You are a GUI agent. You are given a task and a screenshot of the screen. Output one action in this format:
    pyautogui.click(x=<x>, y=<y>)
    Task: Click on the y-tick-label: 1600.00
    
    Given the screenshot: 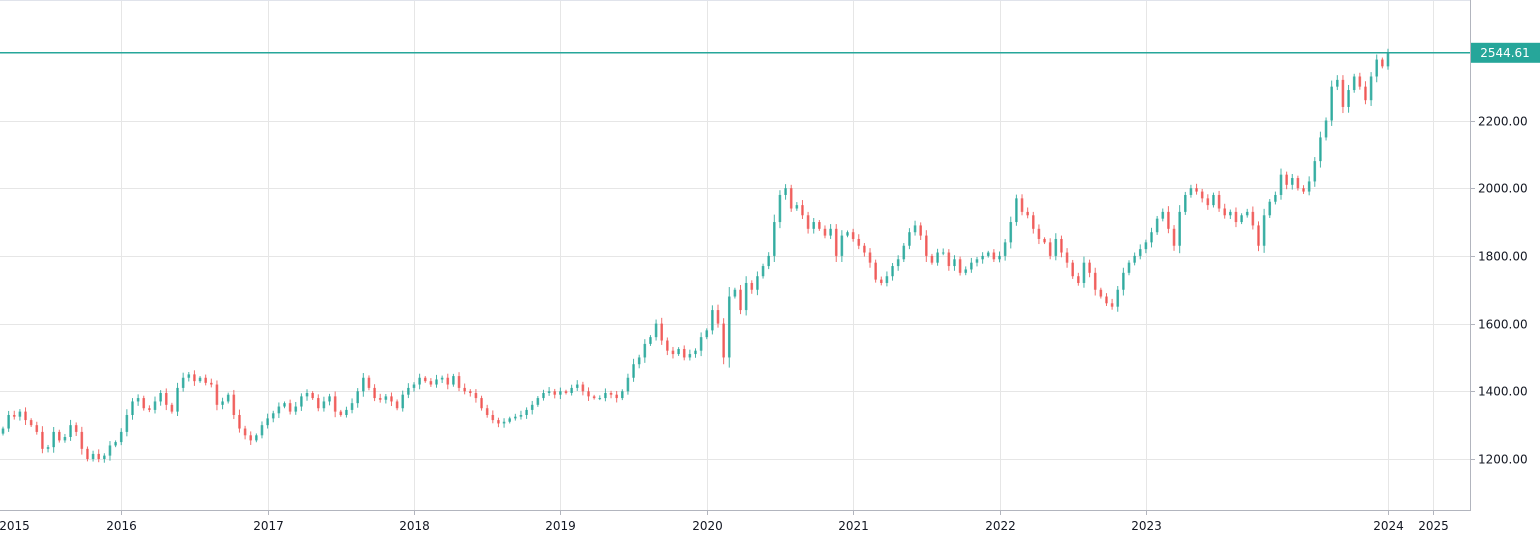 What is the action you would take?
    pyautogui.click(x=1503, y=325)
    